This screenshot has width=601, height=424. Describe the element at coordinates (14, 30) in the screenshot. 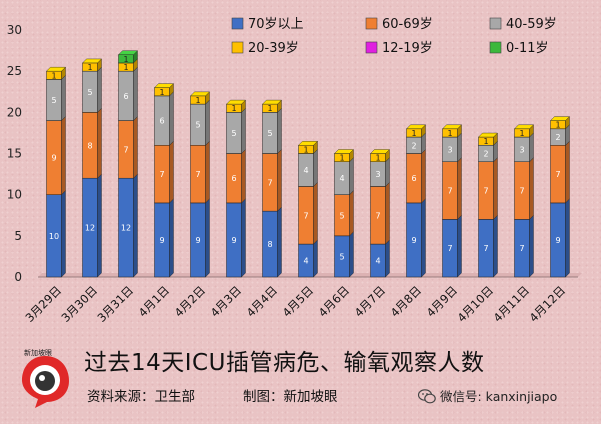

I see `y-tick-label: 30` at that location.